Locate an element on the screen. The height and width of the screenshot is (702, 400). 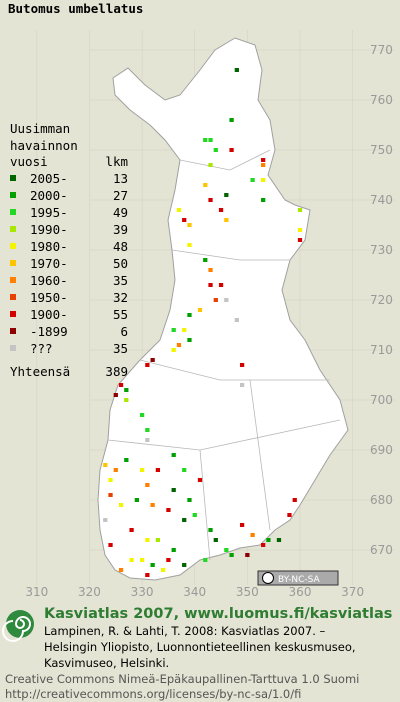
legend-count: 6 is located at coordinates (124, 331).